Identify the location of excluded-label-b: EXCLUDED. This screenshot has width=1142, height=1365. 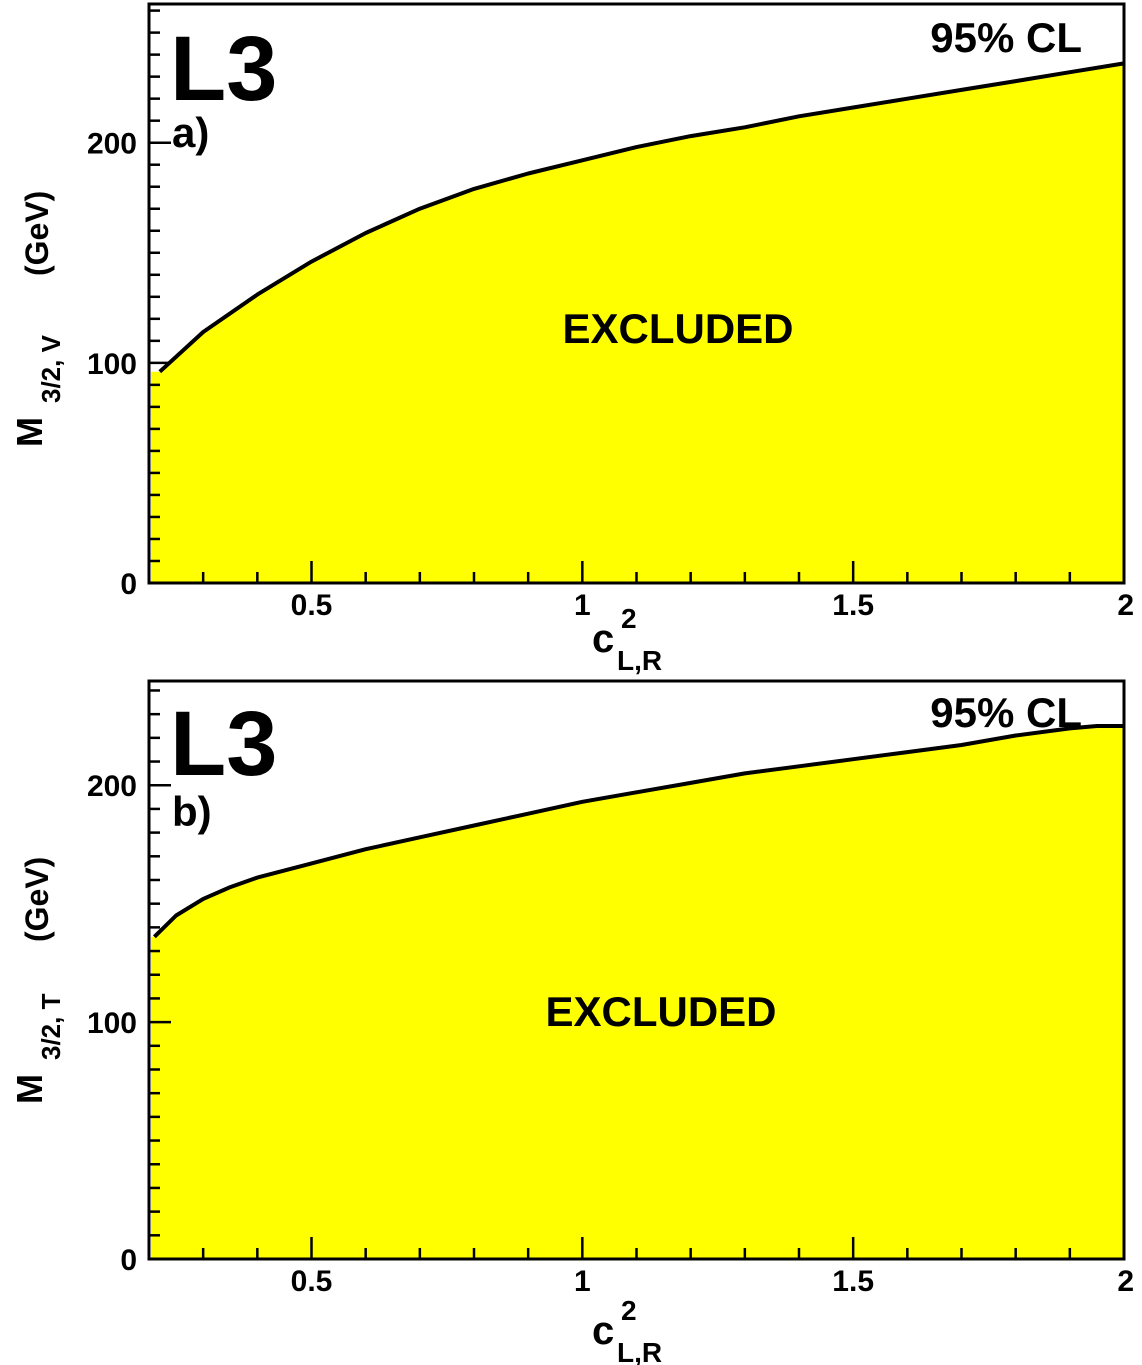
(660, 1011).